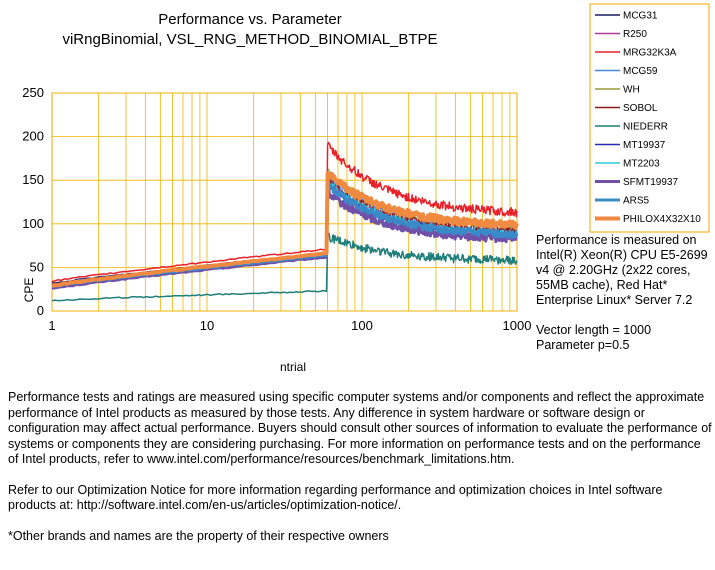 Image resolution: width=715 pixels, height=570 pixels. What do you see at coordinates (249, 19) in the screenshot?
I see `chart-title: Performance vs. Parameter` at bounding box center [249, 19].